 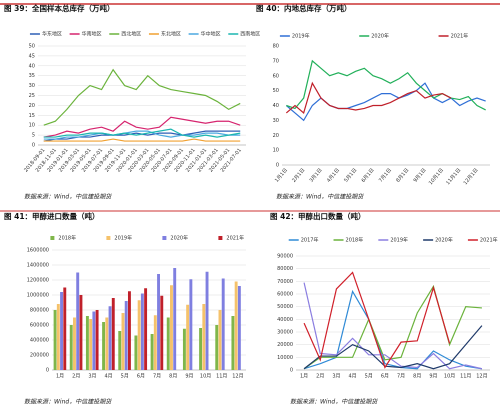 I want to click on y-tick-label: 800000, so click(x=39, y=311).